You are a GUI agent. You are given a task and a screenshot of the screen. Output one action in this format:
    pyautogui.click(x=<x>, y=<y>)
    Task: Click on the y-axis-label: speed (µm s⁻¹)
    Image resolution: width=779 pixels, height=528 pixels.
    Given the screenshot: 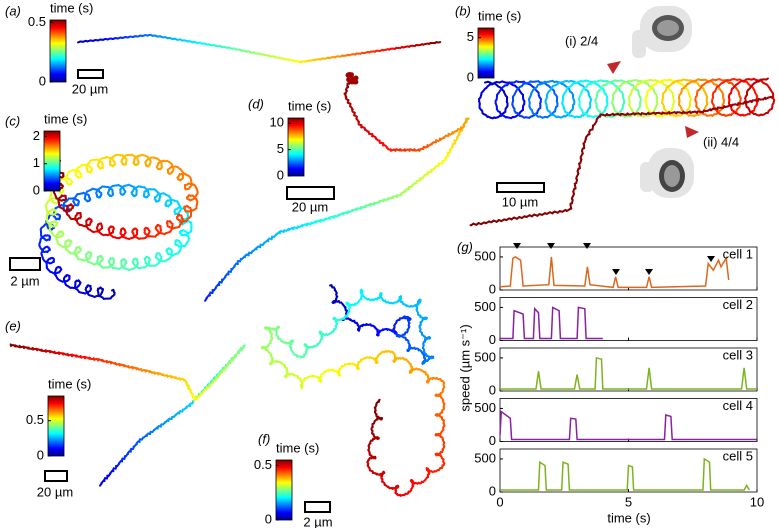 What is the action you would take?
    pyautogui.click(x=464, y=367)
    